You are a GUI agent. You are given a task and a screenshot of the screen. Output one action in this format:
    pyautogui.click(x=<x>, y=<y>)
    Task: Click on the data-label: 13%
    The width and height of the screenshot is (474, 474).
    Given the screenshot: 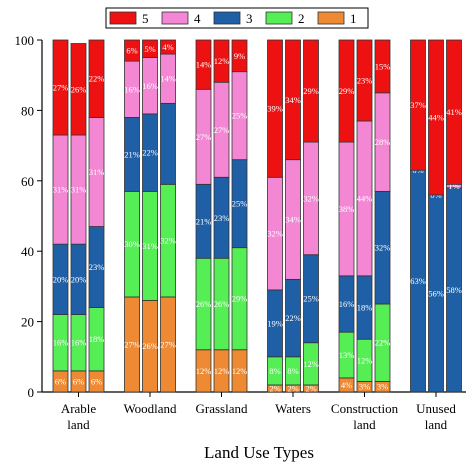 What is the action you would take?
    pyautogui.click(x=347, y=355)
    